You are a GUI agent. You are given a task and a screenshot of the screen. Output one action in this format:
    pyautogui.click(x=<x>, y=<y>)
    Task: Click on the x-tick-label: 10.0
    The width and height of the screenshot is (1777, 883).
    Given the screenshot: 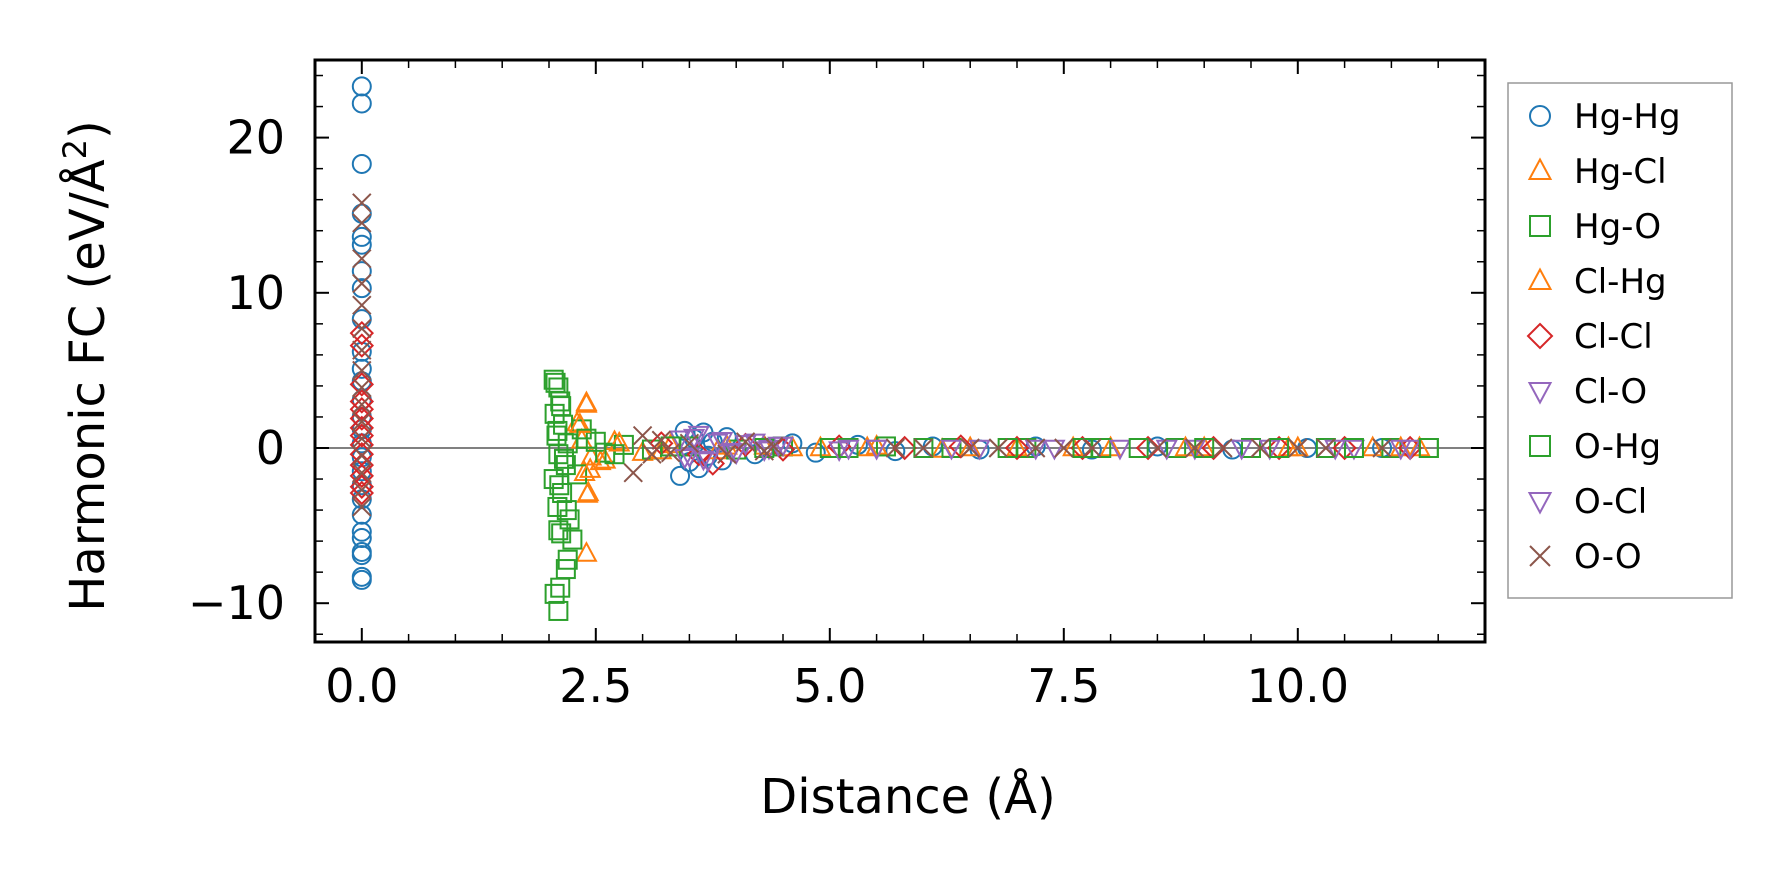 What is the action you would take?
    pyautogui.click(x=1298, y=686)
    